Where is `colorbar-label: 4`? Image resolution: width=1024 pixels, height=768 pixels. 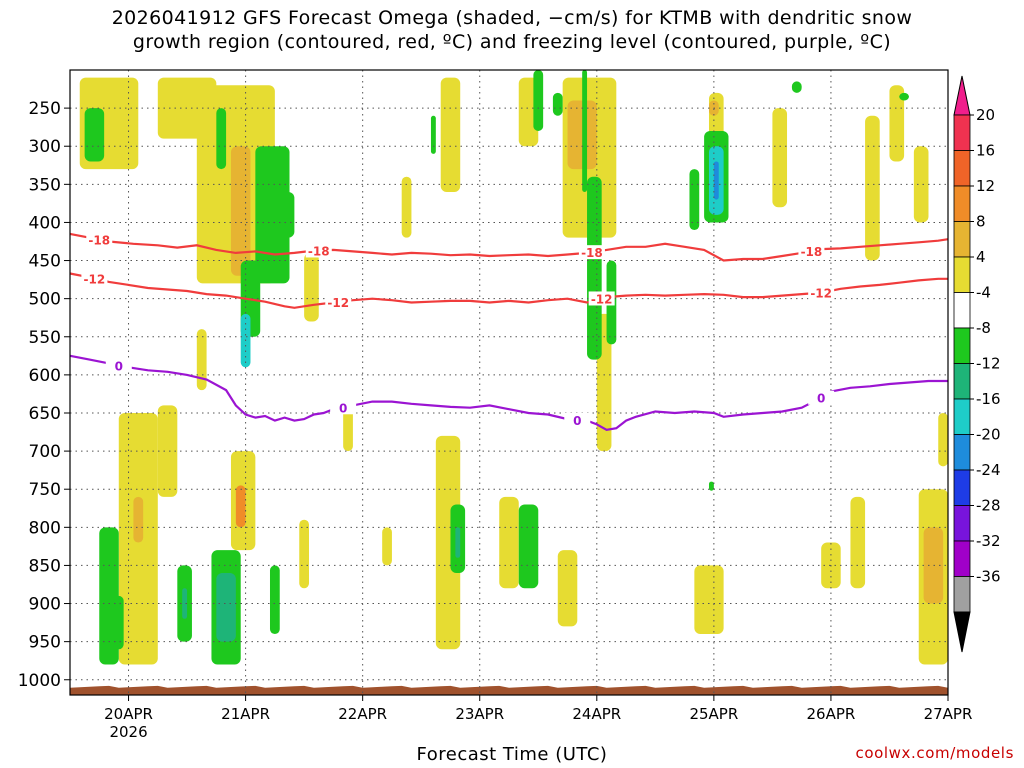
colorbar-label: 4 is located at coordinates (981, 257).